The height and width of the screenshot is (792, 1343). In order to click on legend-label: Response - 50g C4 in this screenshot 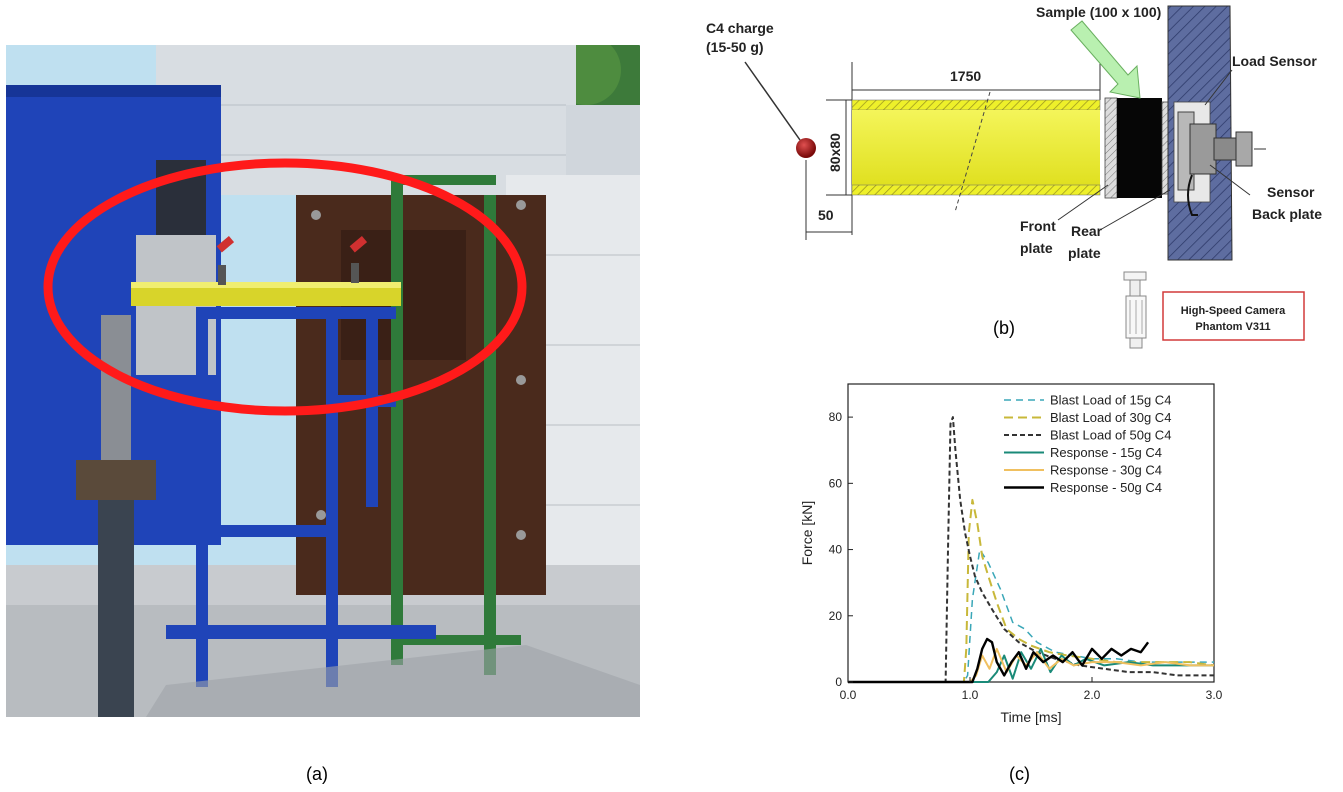, I will do `click(1106, 487)`.